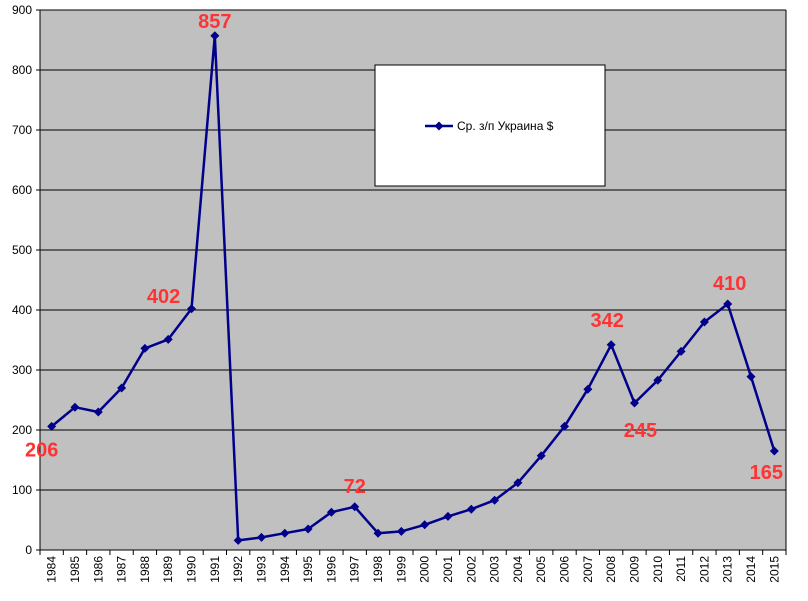 Image resolution: width=808 pixels, height=601 pixels. What do you see at coordinates (22, 250) in the screenshot?
I see `y-tick-label-500: 500` at bounding box center [22, 250].